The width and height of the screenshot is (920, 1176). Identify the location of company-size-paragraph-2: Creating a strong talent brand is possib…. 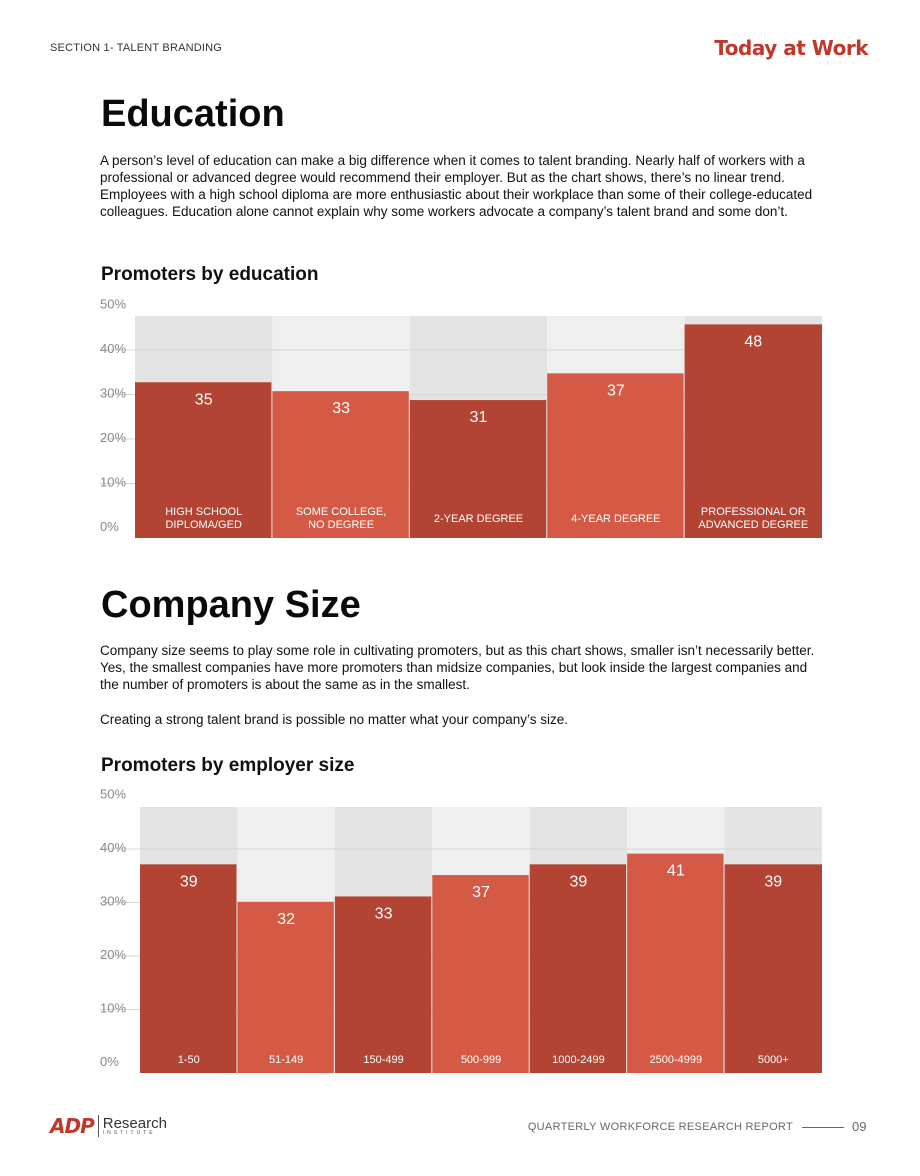
(334, 719).